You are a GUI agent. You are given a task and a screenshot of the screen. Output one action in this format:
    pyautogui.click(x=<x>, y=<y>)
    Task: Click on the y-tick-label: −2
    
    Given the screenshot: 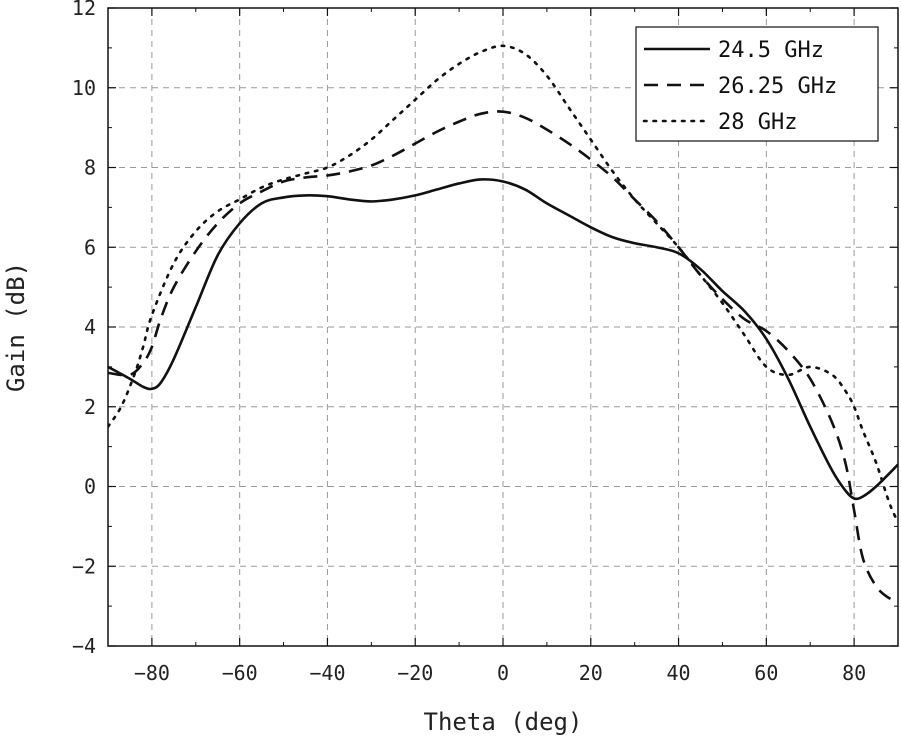 What is the action you would take?
    pyautogui.click(x=84, y=566)
    